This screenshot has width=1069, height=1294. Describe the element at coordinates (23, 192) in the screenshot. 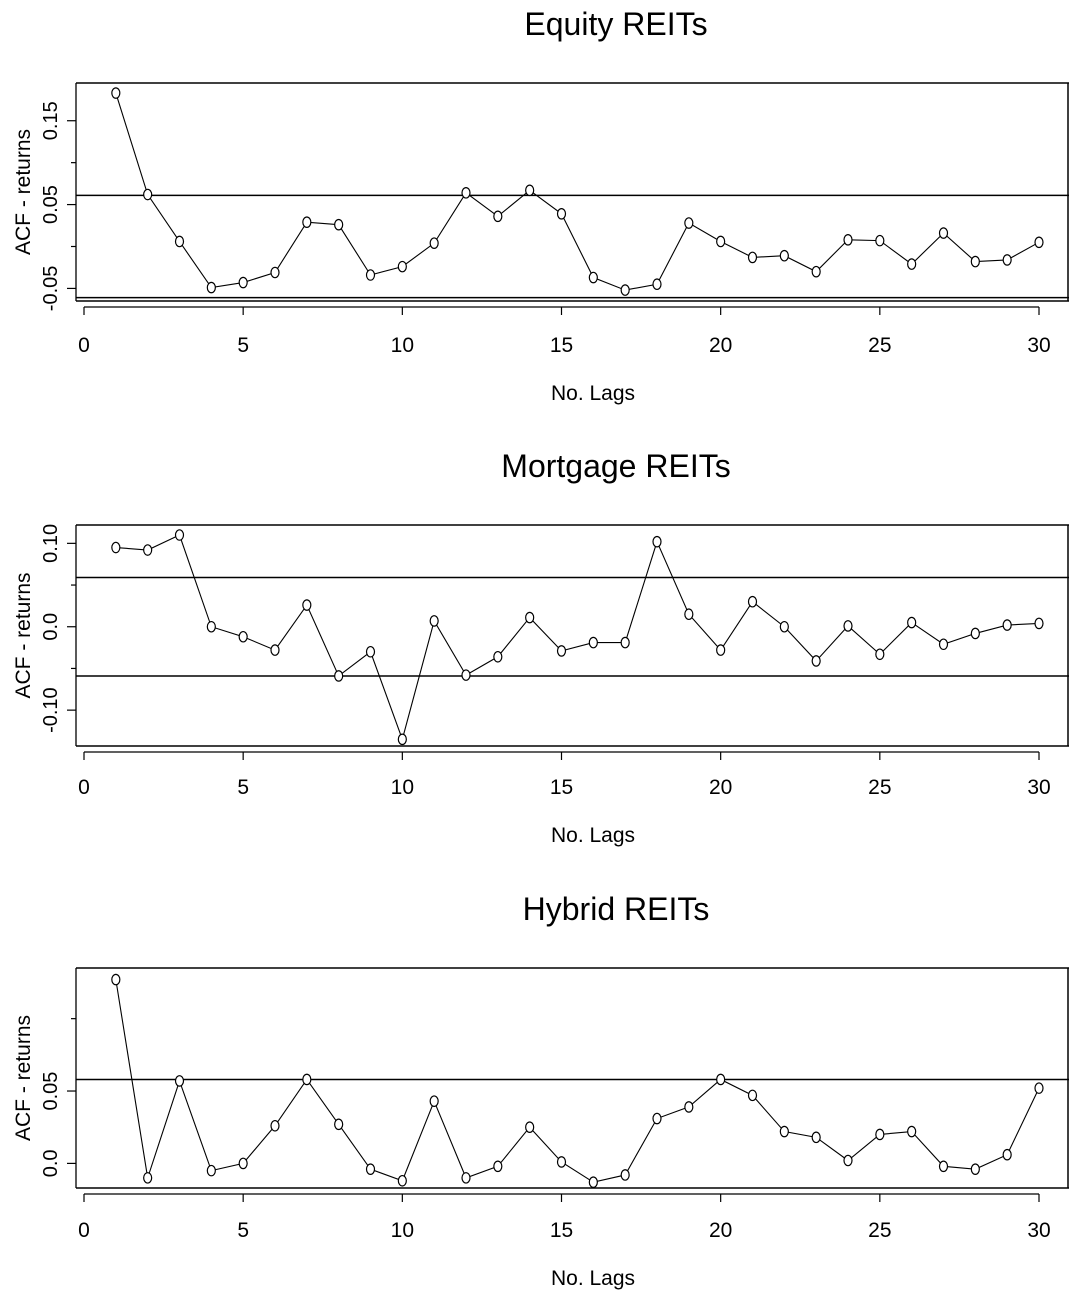

I see `y-axis-label: ACF - returns` at that location.